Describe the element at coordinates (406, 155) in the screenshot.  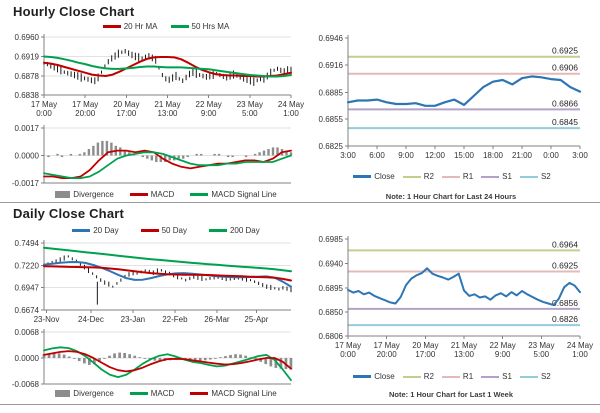
I see `x-tick-label: 9:00` at that location.